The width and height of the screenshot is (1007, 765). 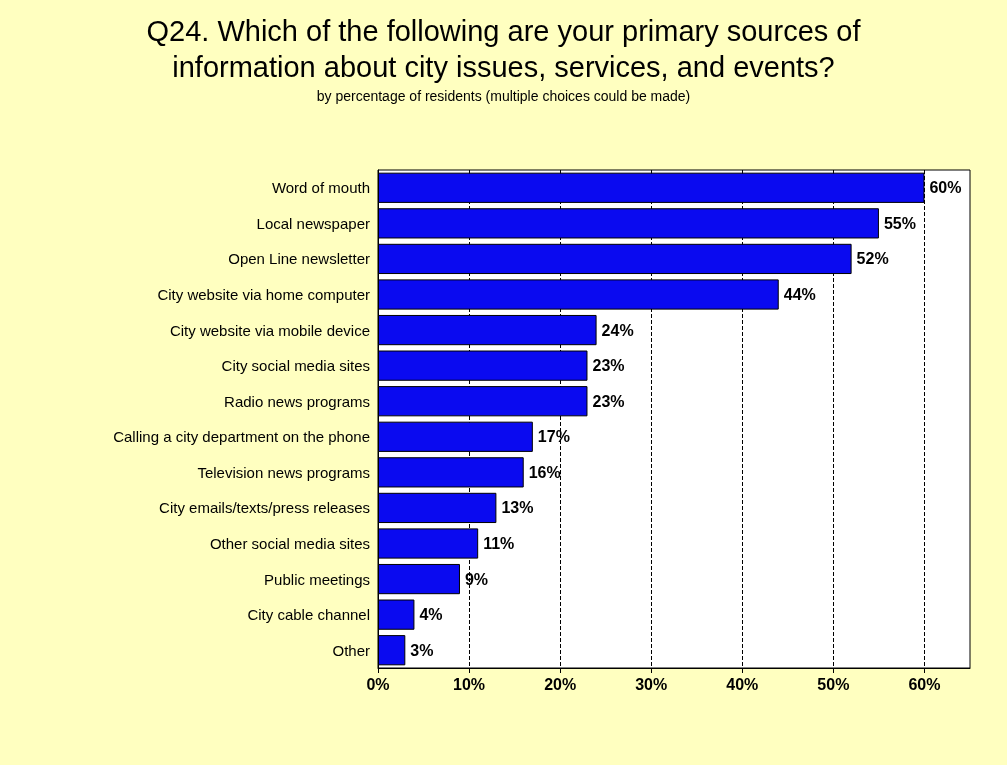 I want to click on y-tick-label: City cable channel, so click(x=308, y=615).